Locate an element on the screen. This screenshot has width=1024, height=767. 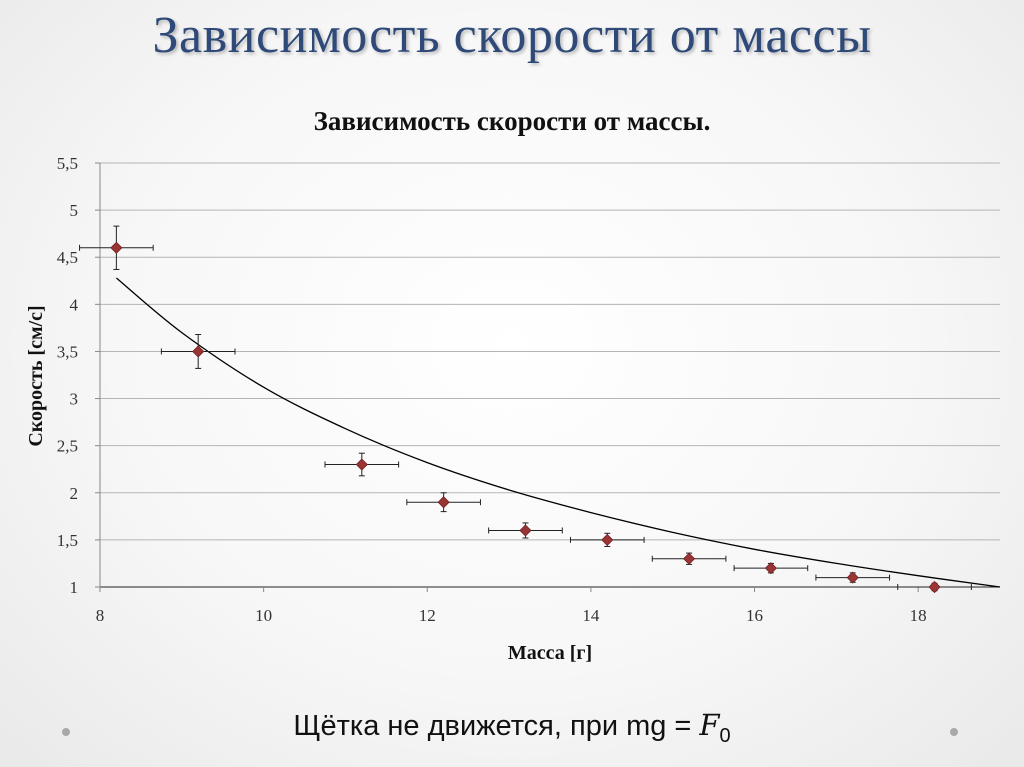
x-tick-label: 16 is located at coordinates (754, 615).